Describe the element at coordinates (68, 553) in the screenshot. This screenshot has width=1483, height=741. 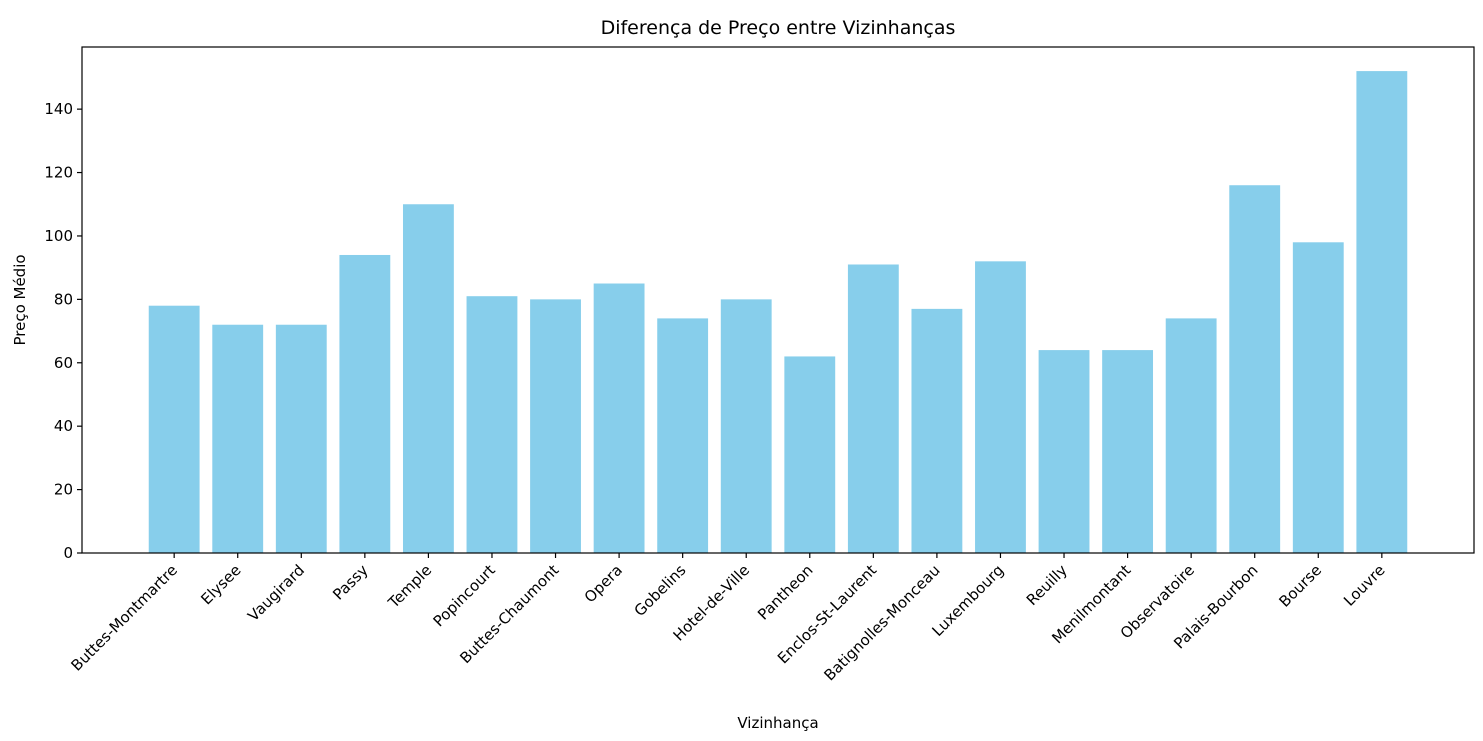
I see `y-tick-label: 0` at that location.